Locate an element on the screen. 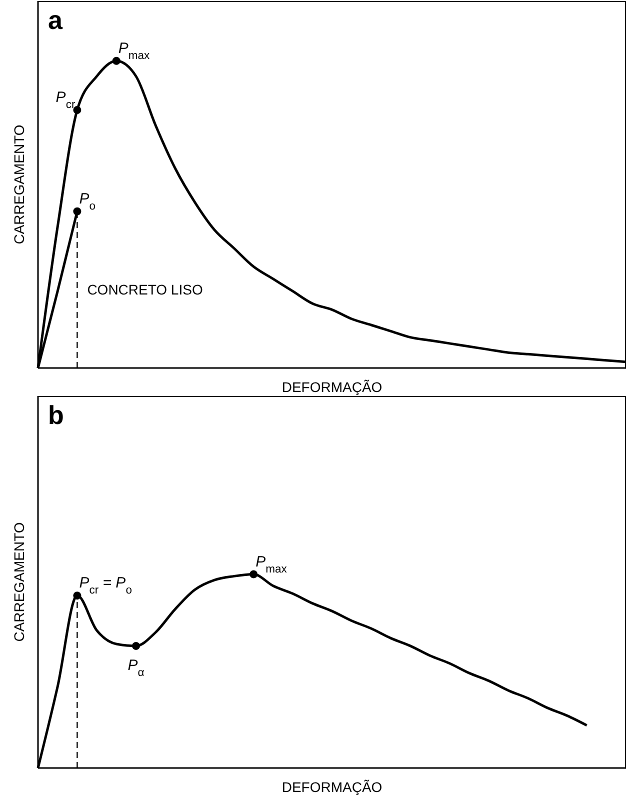 The width and height of the screenshot is (627, 796). series-label: CONCRETO LISO is located at coordinates (145, 290).